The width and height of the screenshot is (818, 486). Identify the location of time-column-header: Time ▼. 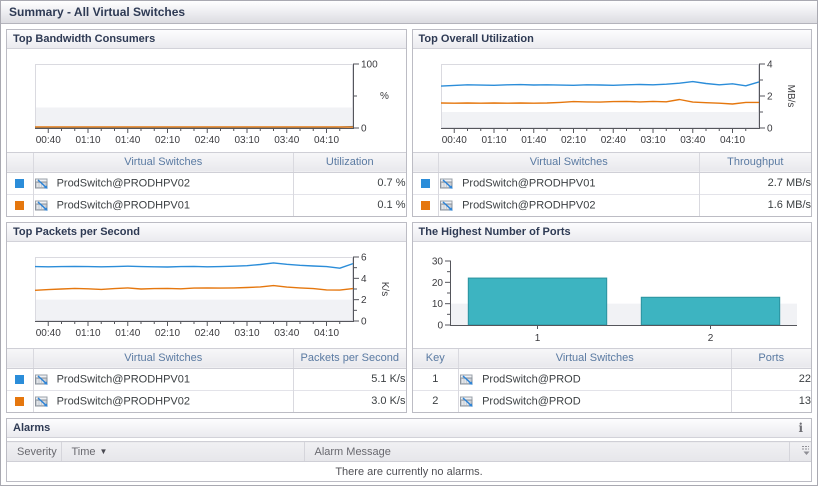
(182, 451).